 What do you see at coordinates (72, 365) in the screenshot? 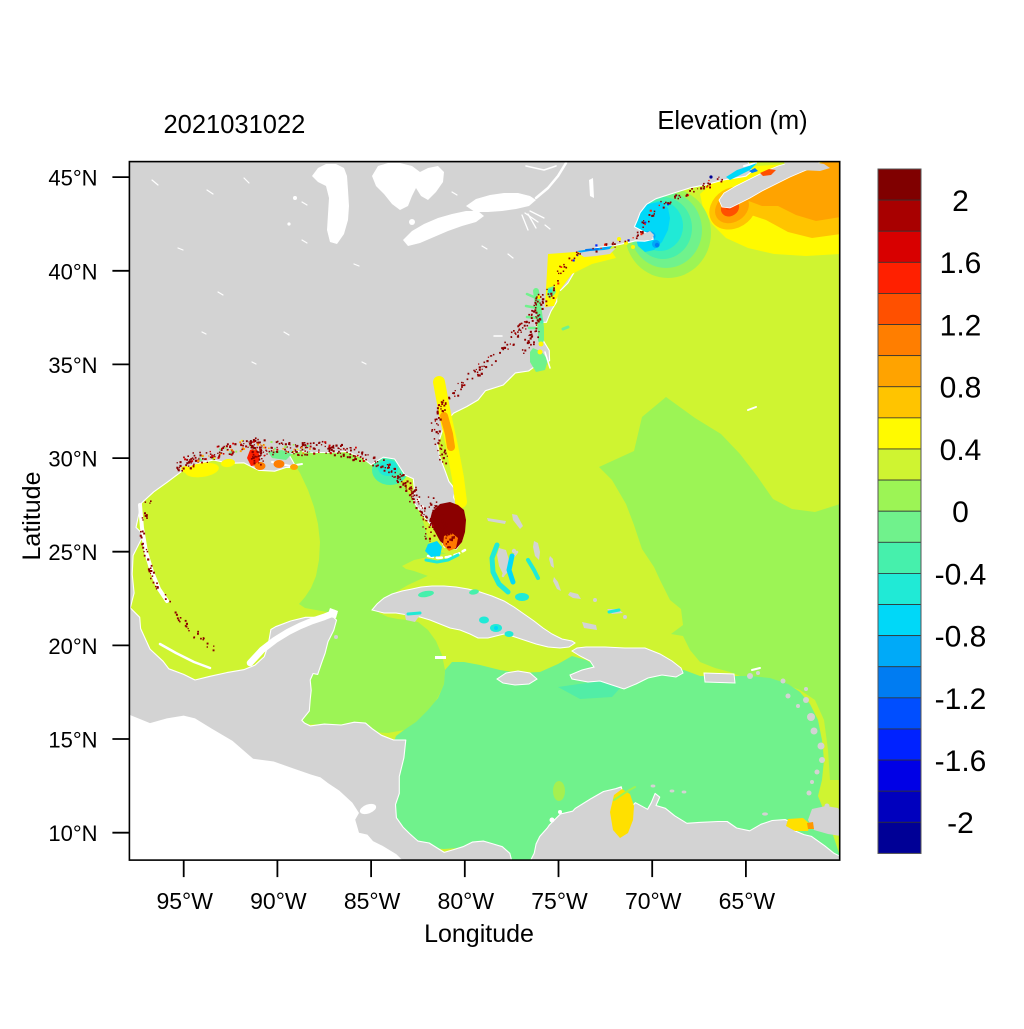
I see `svg-text: 35°N` at bounding box center [72, 365].